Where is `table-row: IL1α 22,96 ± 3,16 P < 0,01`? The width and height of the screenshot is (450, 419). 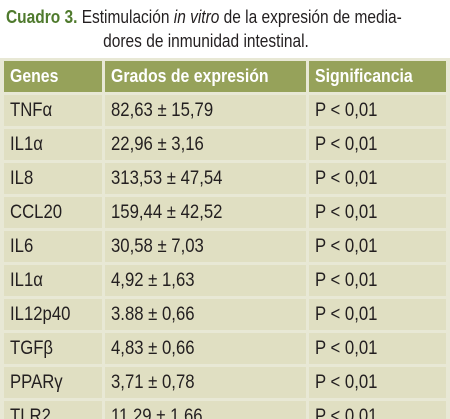 table-row: IL1α 22,96 ± 3,16 P < 0,01 is located at coordinates (225, 144).